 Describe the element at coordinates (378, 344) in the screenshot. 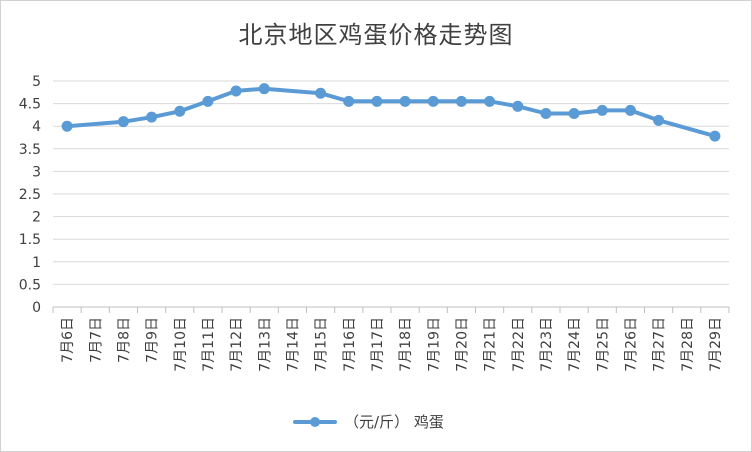

I see `x-tick-label: 7月17日` at that location.